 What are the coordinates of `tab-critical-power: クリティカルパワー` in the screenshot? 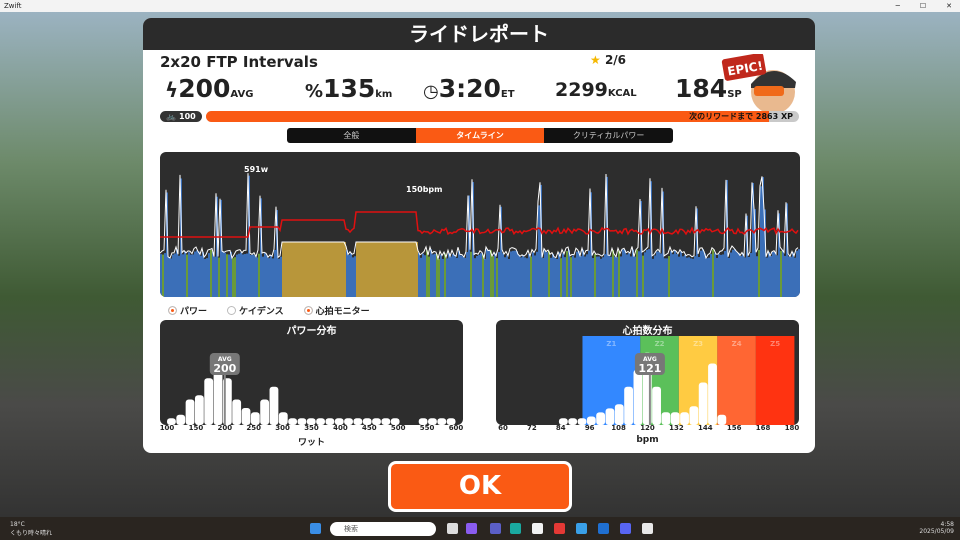 It's located at (608, 135).